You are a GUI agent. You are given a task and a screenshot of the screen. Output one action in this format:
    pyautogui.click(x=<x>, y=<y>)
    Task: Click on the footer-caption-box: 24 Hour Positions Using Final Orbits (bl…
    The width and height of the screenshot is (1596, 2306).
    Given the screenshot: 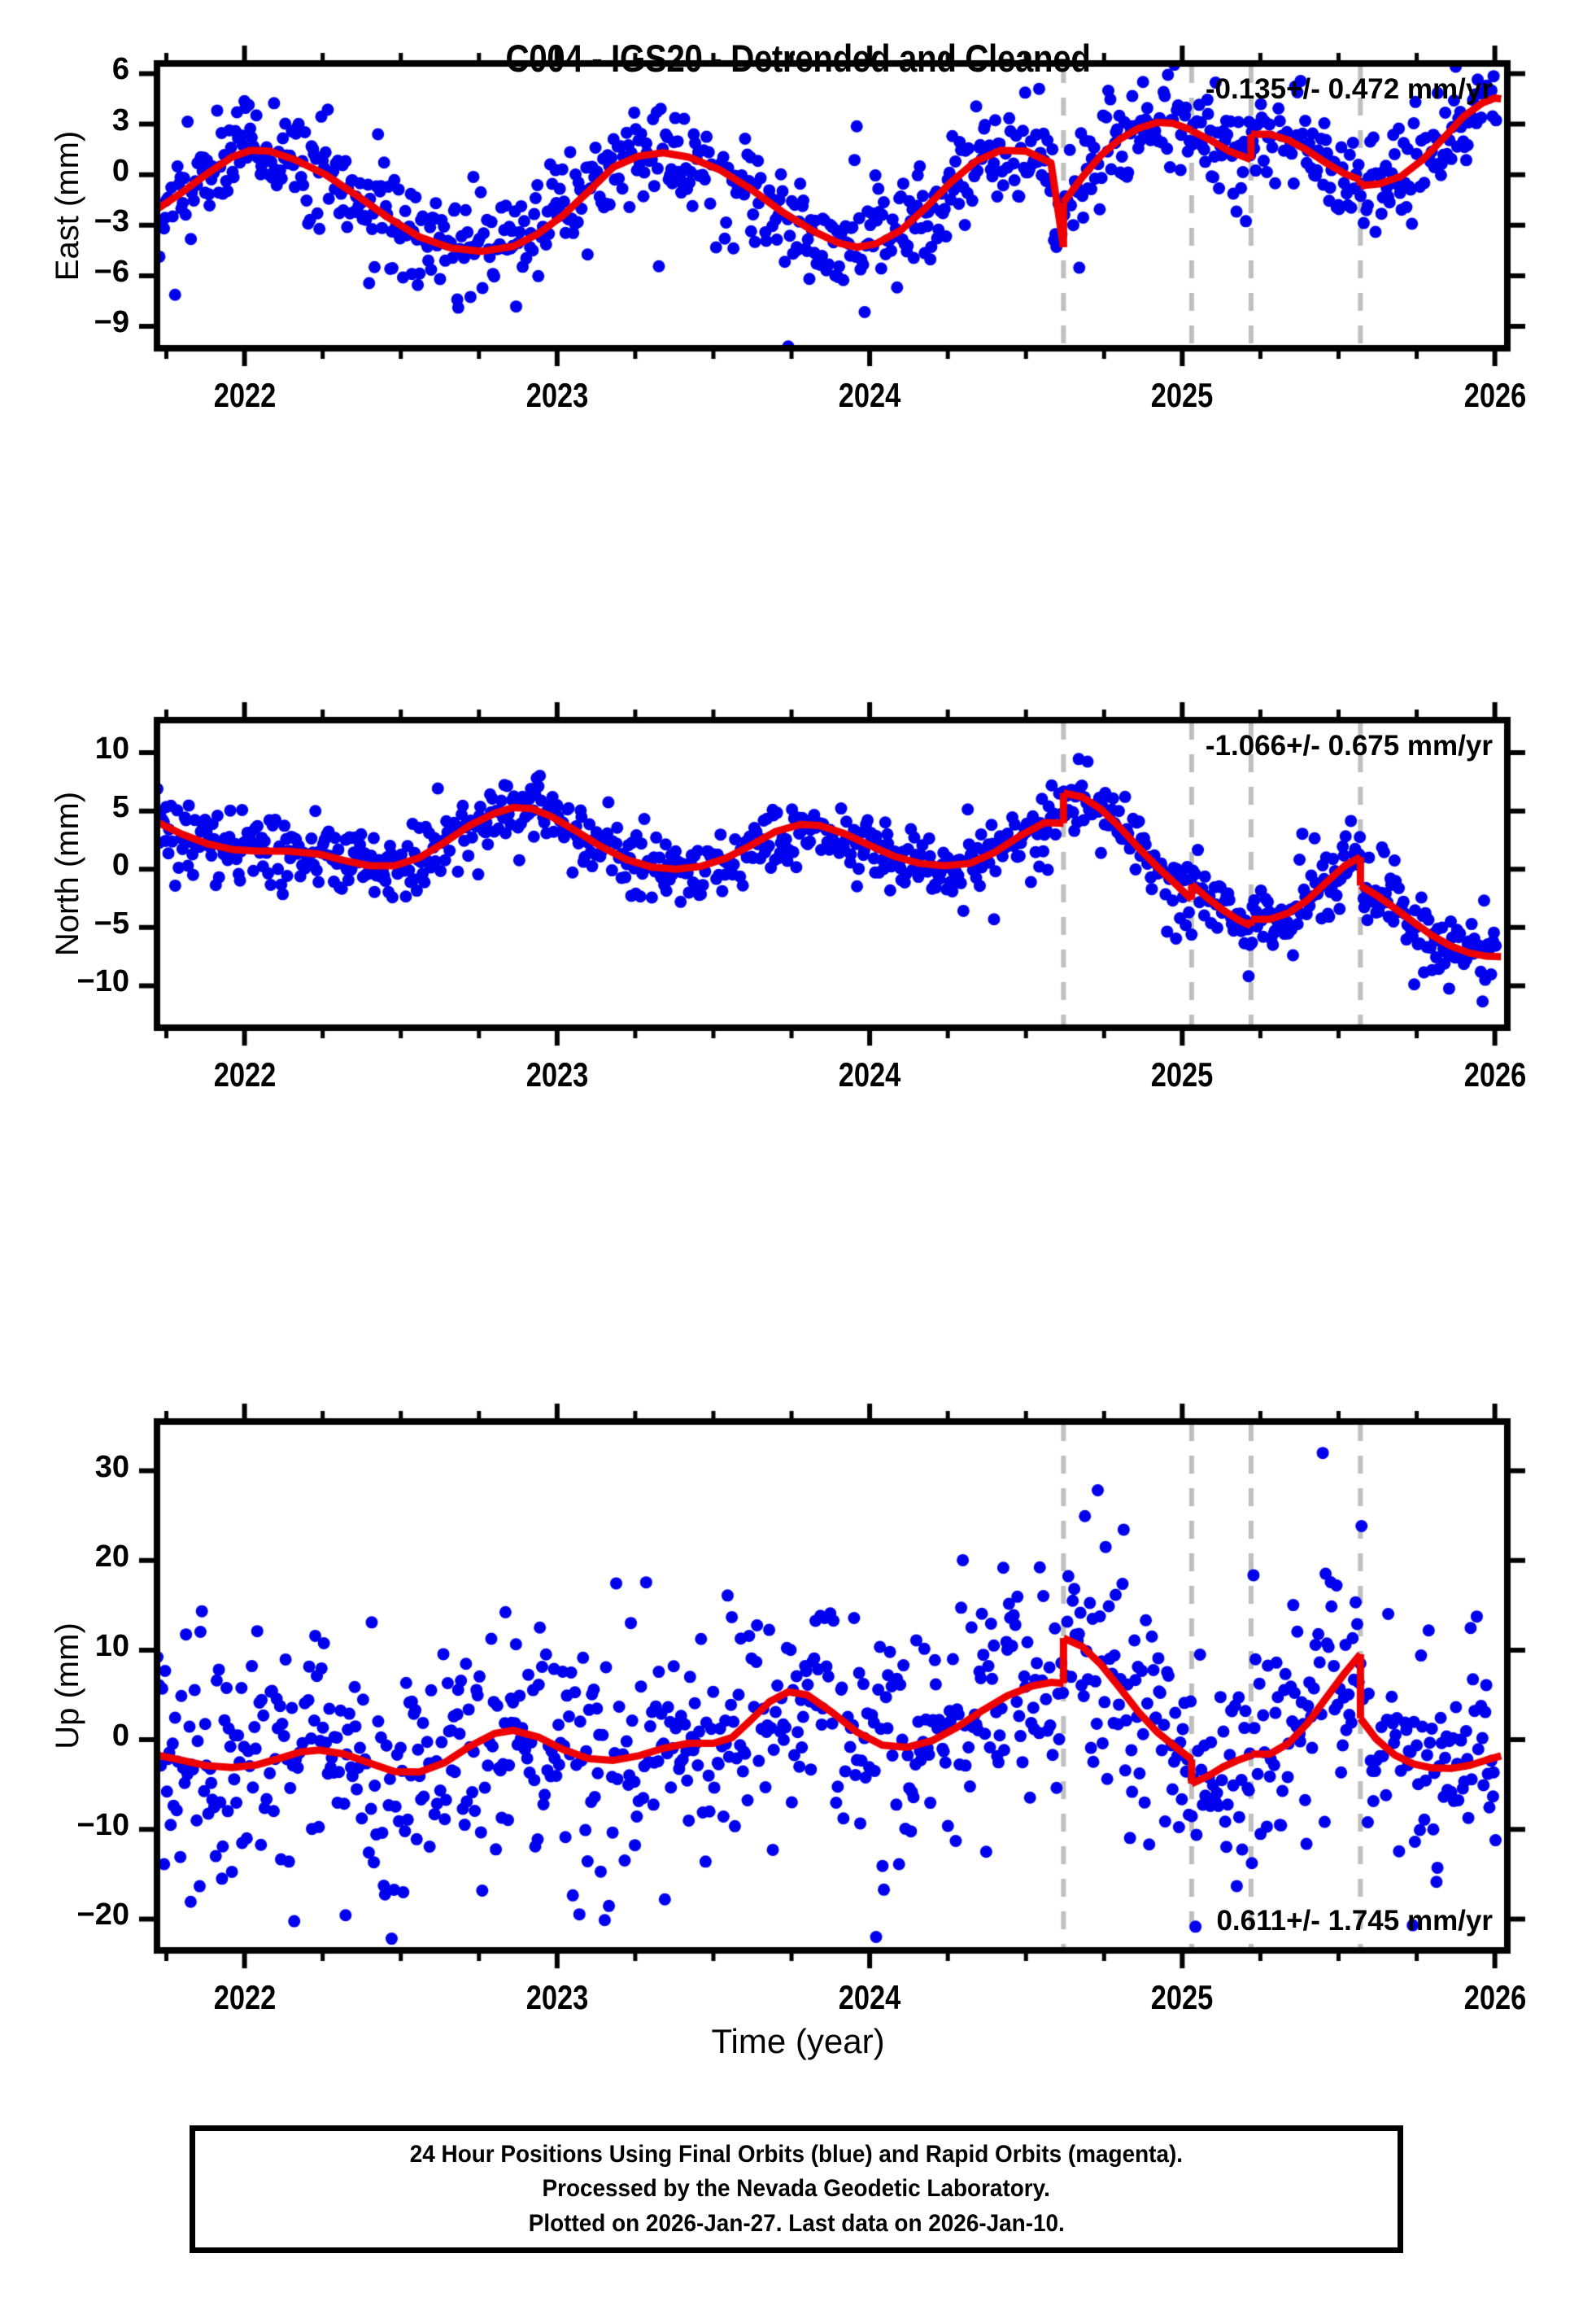 What is the action you would take?
    pyautogui.click(x=796, y=2189)
    